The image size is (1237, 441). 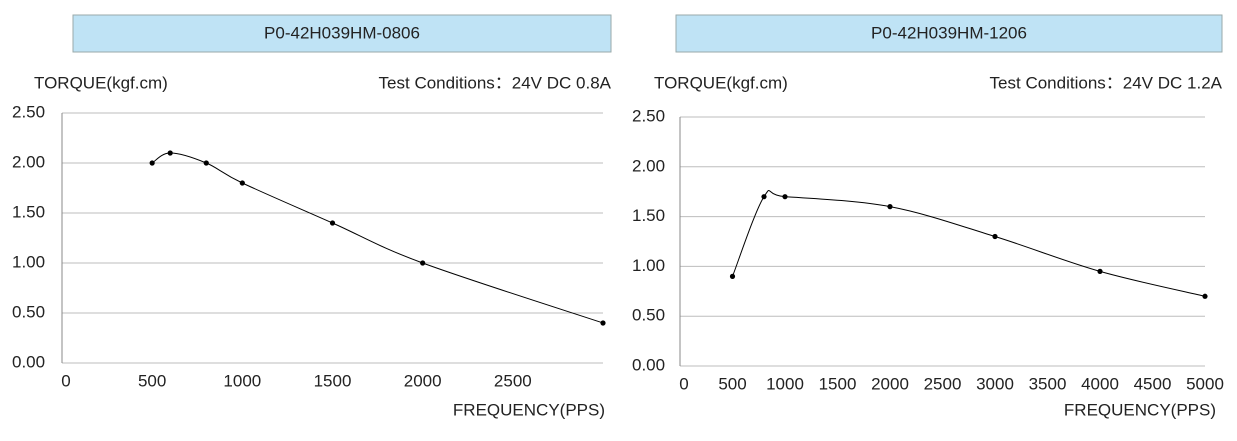 What do you see at coordinates (1205, 383) in the screenshot?
I see `x-tick-label: 5000` at bounding box center [1205, 383].